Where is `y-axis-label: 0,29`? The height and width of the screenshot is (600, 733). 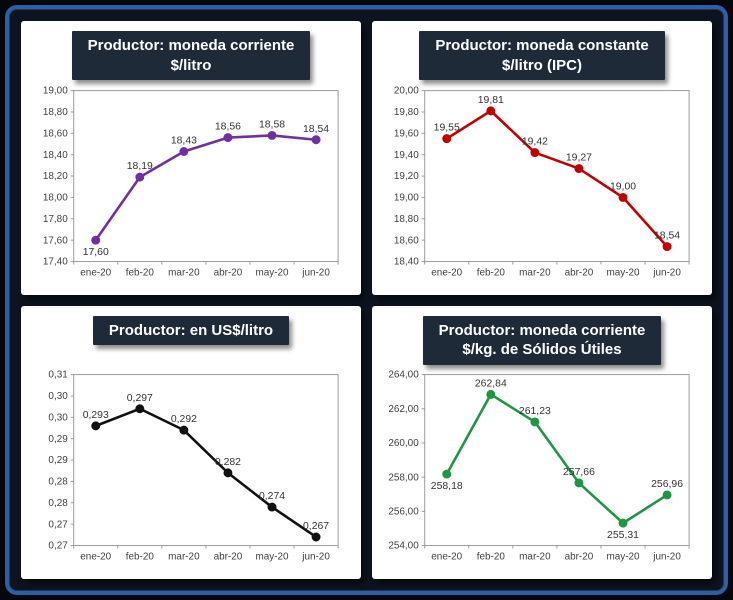 y-axis-label: 0,29 is located at coordinates (58, 460).